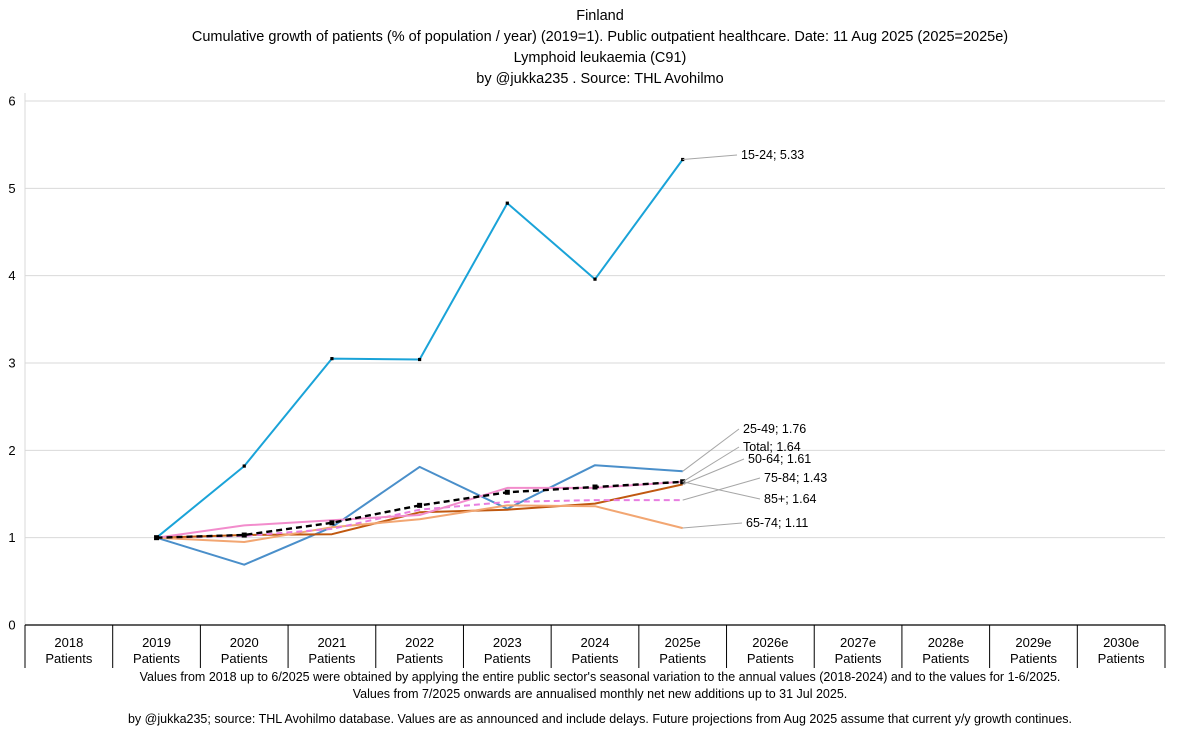 This screenshot has width=1200, height=738. I want to click on data-label-75-84: 75-84; 1.43, so click(795, 478).